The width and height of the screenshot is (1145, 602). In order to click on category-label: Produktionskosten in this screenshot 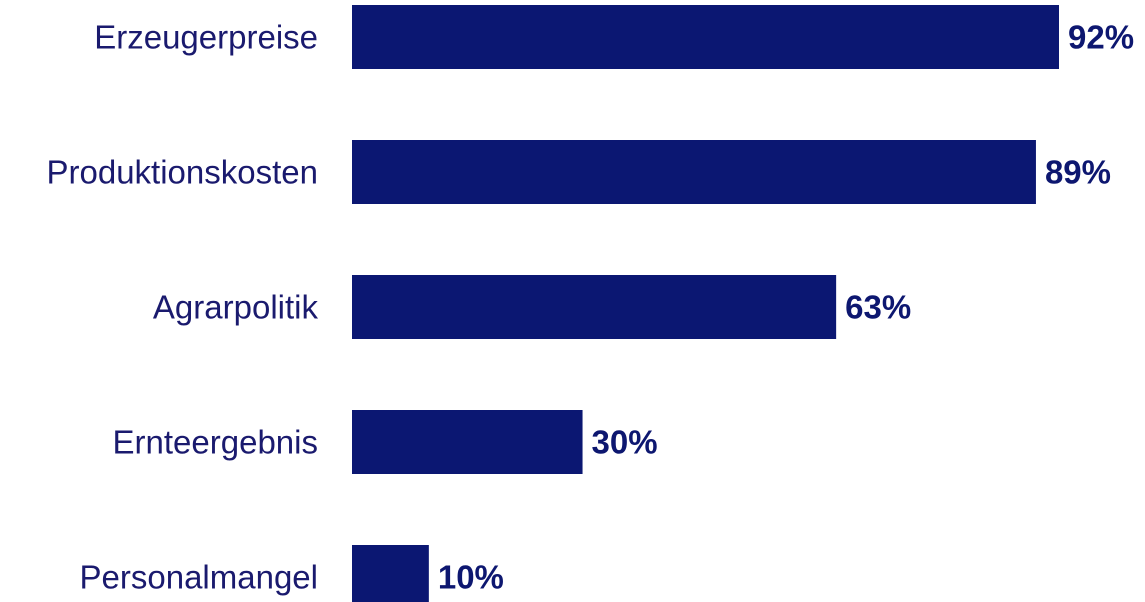, I will do `click(183, 172)`.